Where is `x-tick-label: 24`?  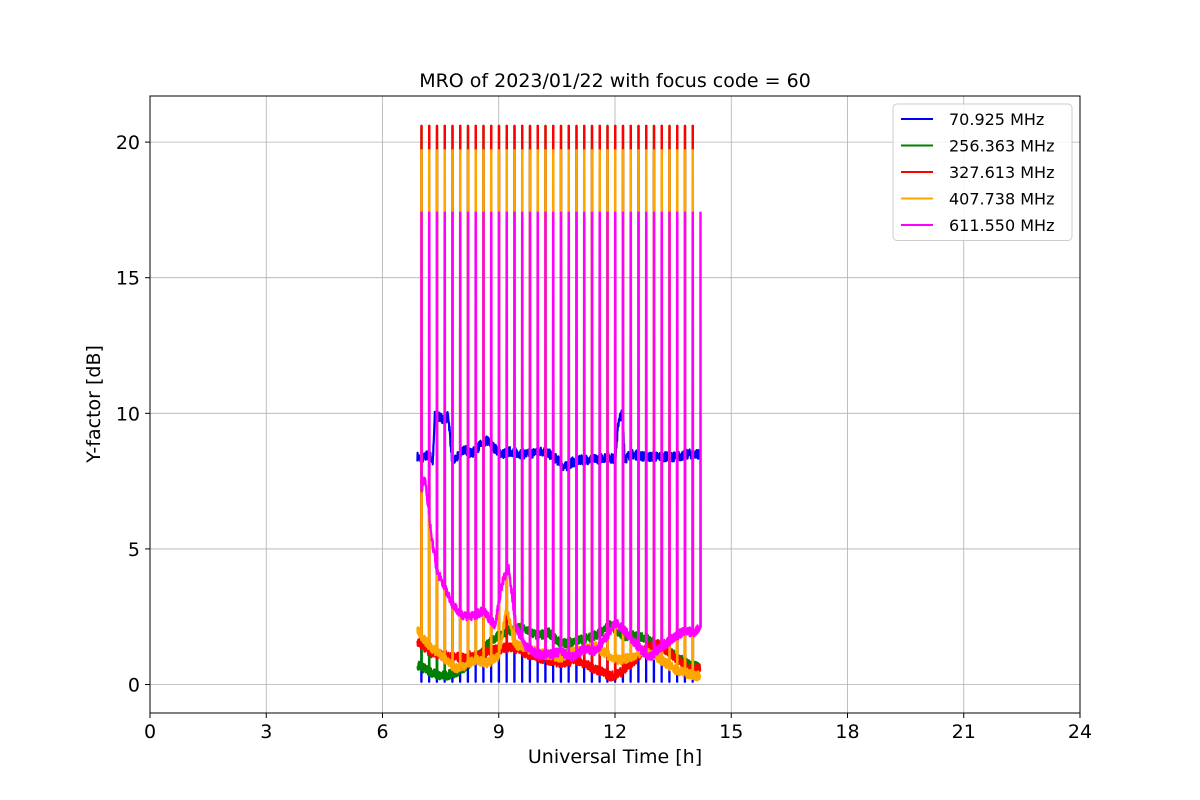
x-tick-label: 24 is located at coordinates (1080, 732).